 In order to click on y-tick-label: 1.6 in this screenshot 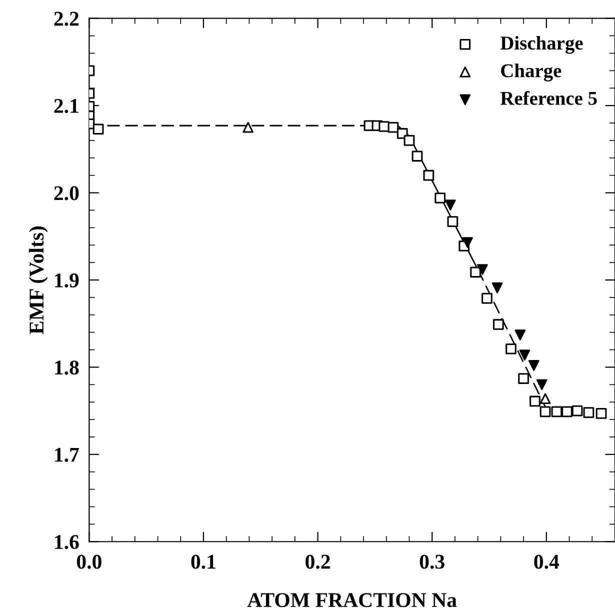, I will do `click(67, 542)`.